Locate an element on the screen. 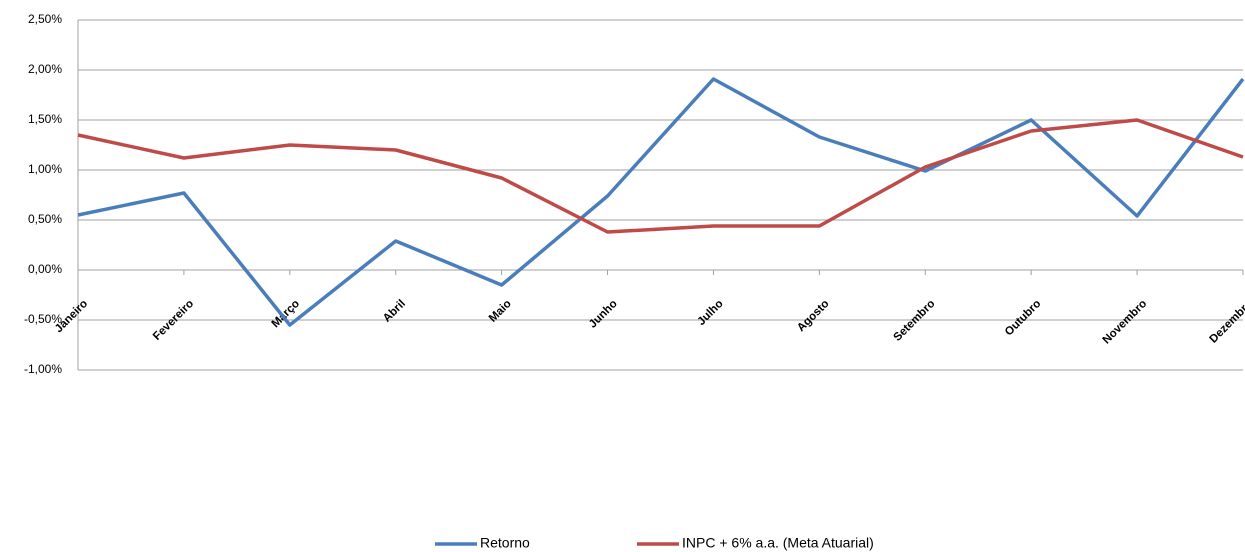 The width and height of the screenshot is (1245, 552). y-tick-label: 1,50% is located at coordinates (45, 119).